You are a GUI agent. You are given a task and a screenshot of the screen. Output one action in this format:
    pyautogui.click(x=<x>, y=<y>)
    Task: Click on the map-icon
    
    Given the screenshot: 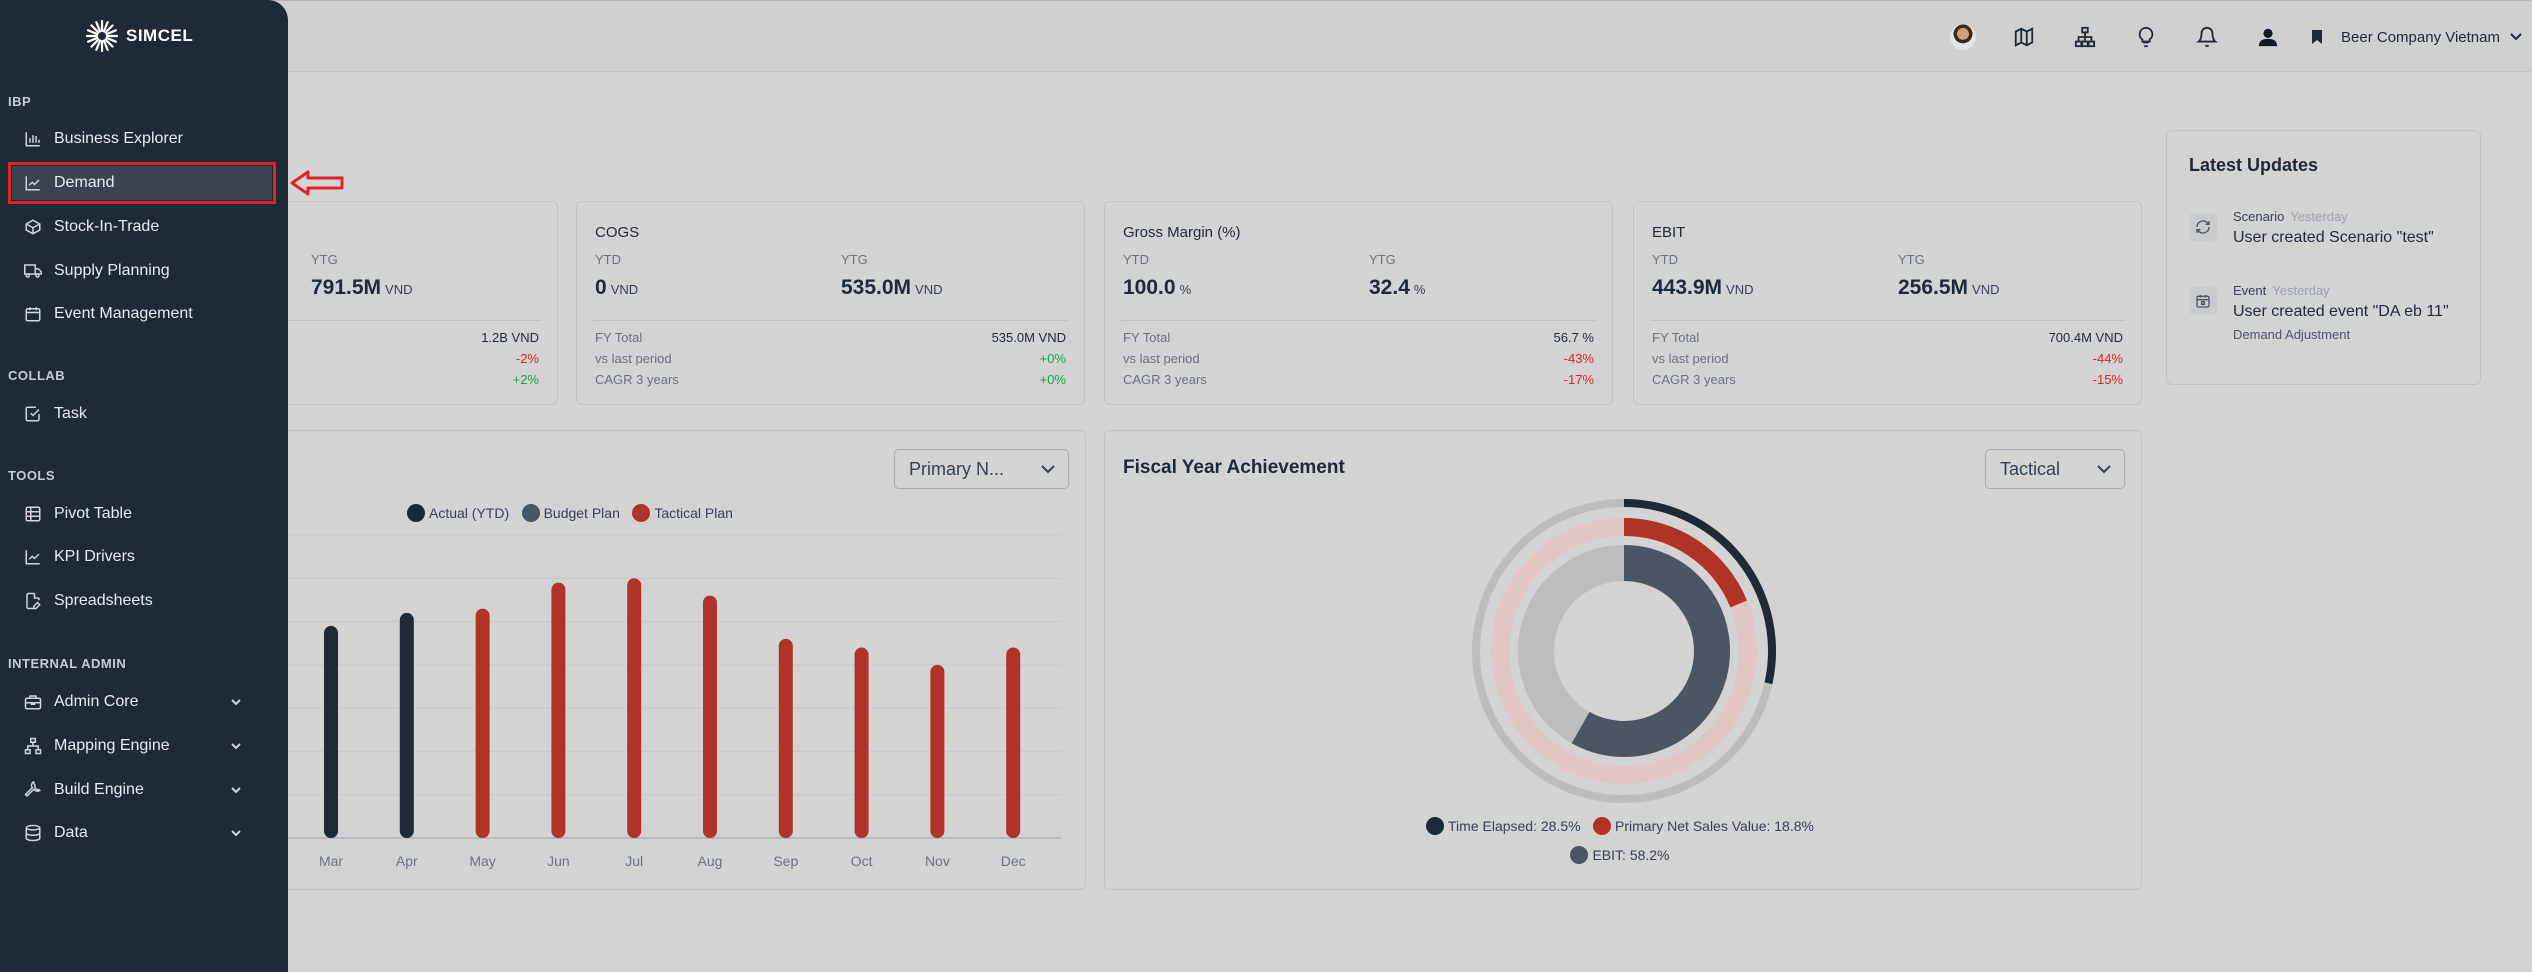 What is the action you would take?
    pyautogui.click(x=2024, y=37)
    